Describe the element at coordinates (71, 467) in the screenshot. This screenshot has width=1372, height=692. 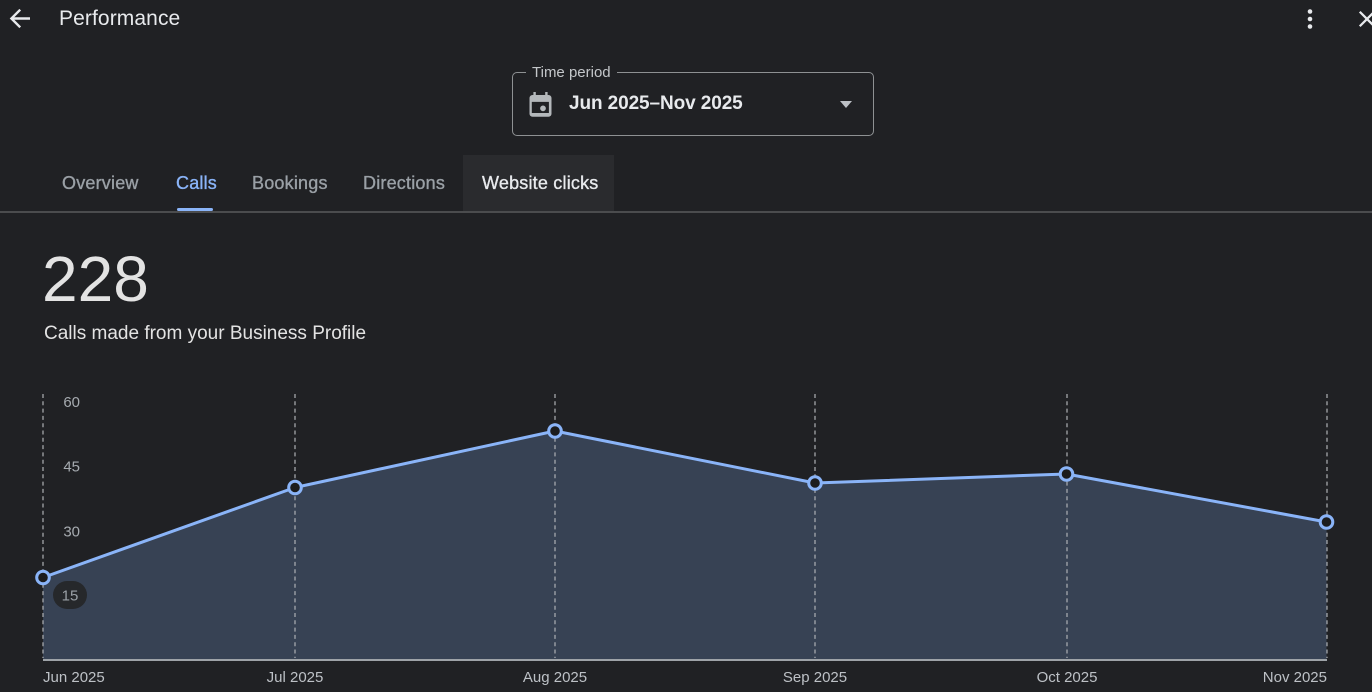
I see `svg-text: 45` at that location.